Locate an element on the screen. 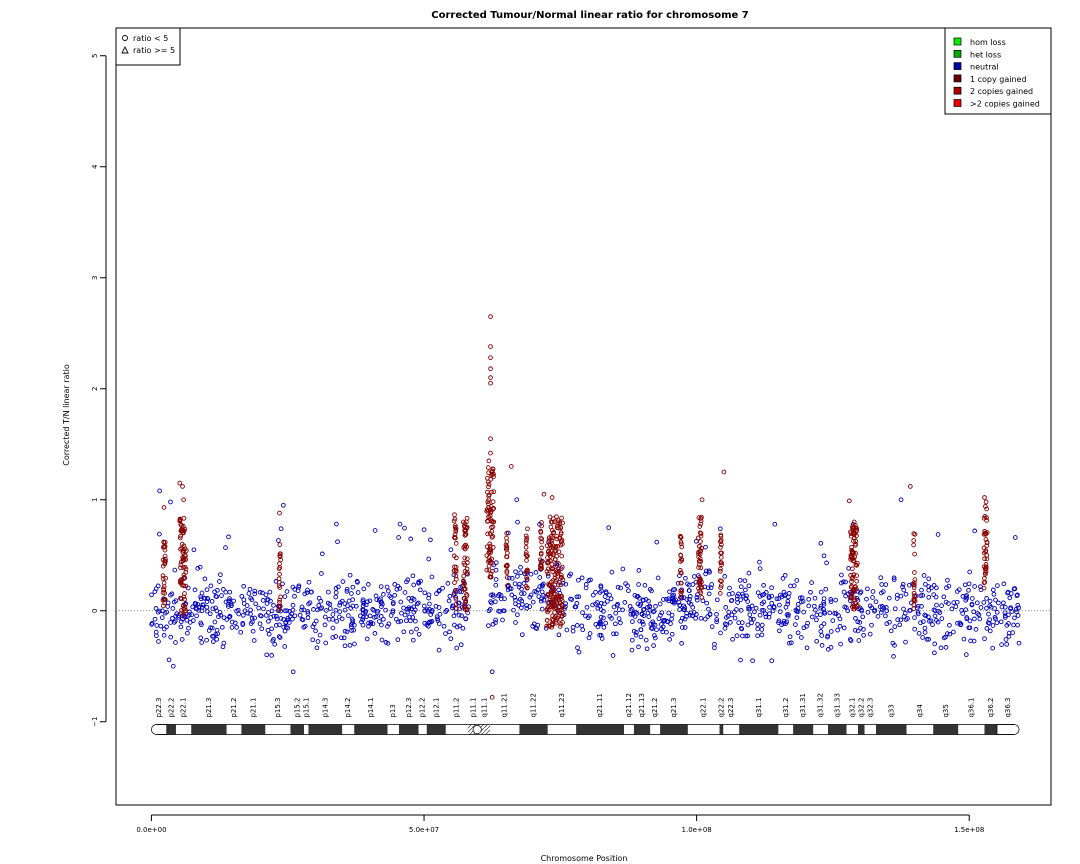 The width and height of the screenshot is (1080, 864). band-label: q11.22 is located at coordinates (534, 705).